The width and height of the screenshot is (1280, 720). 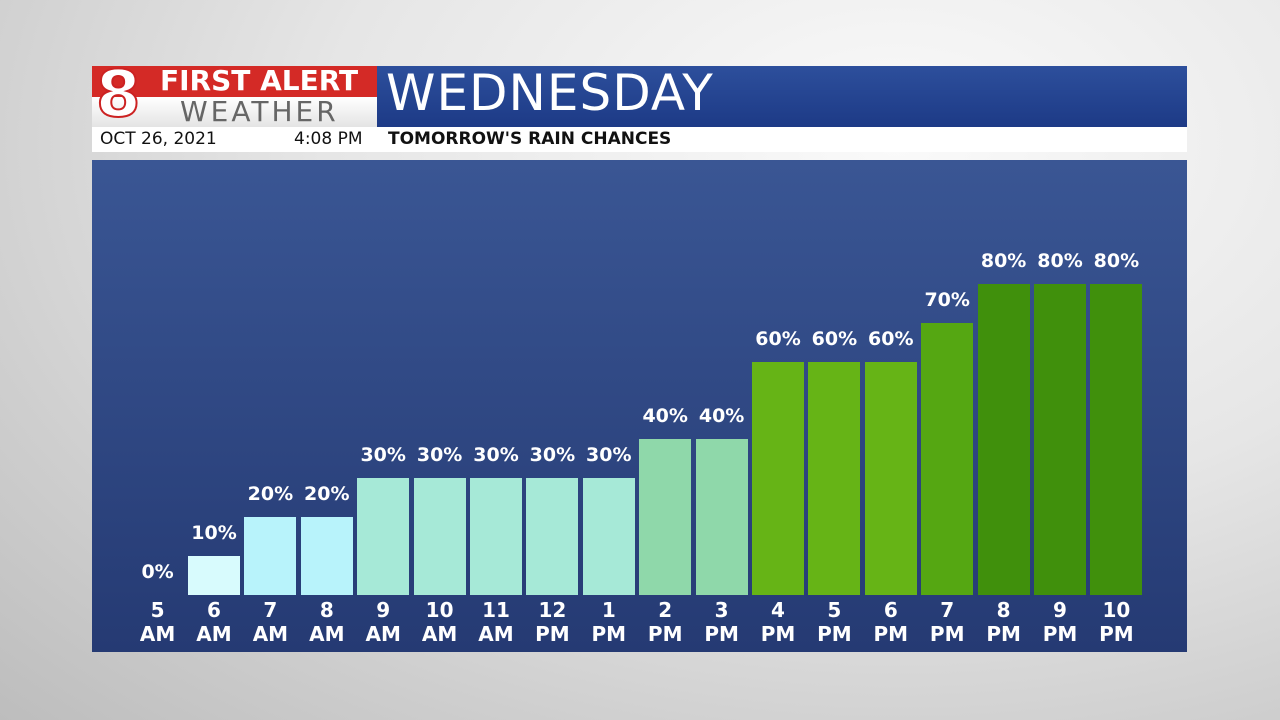 I want to click on value-label: 0%, so click(x=157, y=572).